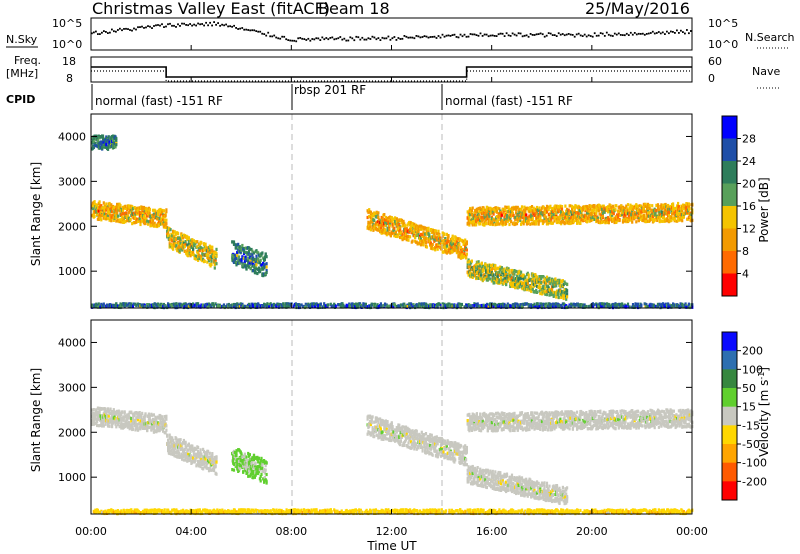 Image resolution: width=800 pixels, height=554 pixels. What do you see at coordinates (637, 9) in the screenshot?
I see `date-title: 25/May/2016` at bounding box center [637, 9].